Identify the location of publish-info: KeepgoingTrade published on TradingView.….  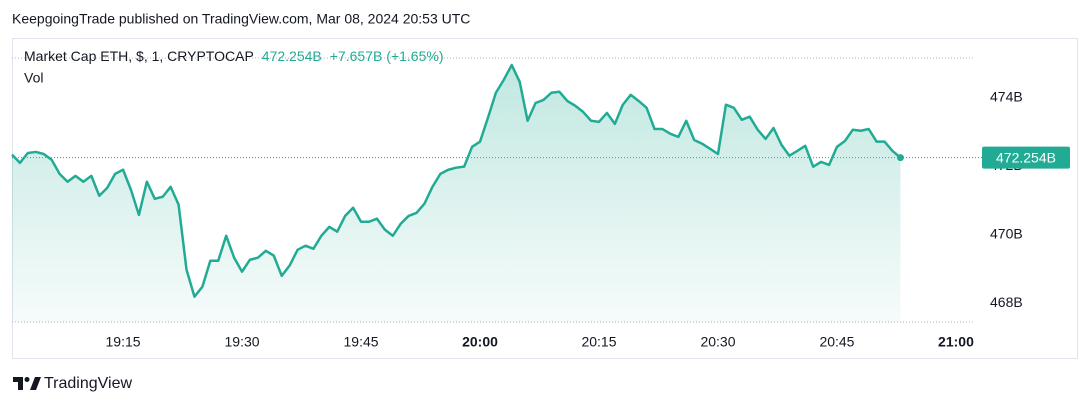
(241, 19).